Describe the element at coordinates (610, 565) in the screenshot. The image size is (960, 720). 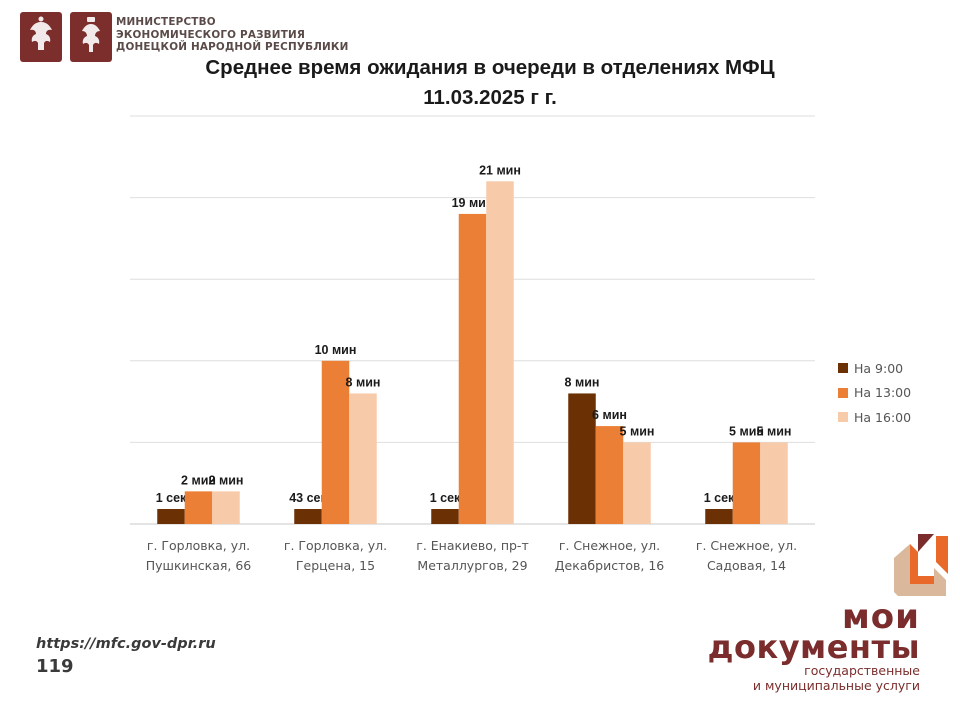
I see `category-label: Декабристов, 16` at that location.